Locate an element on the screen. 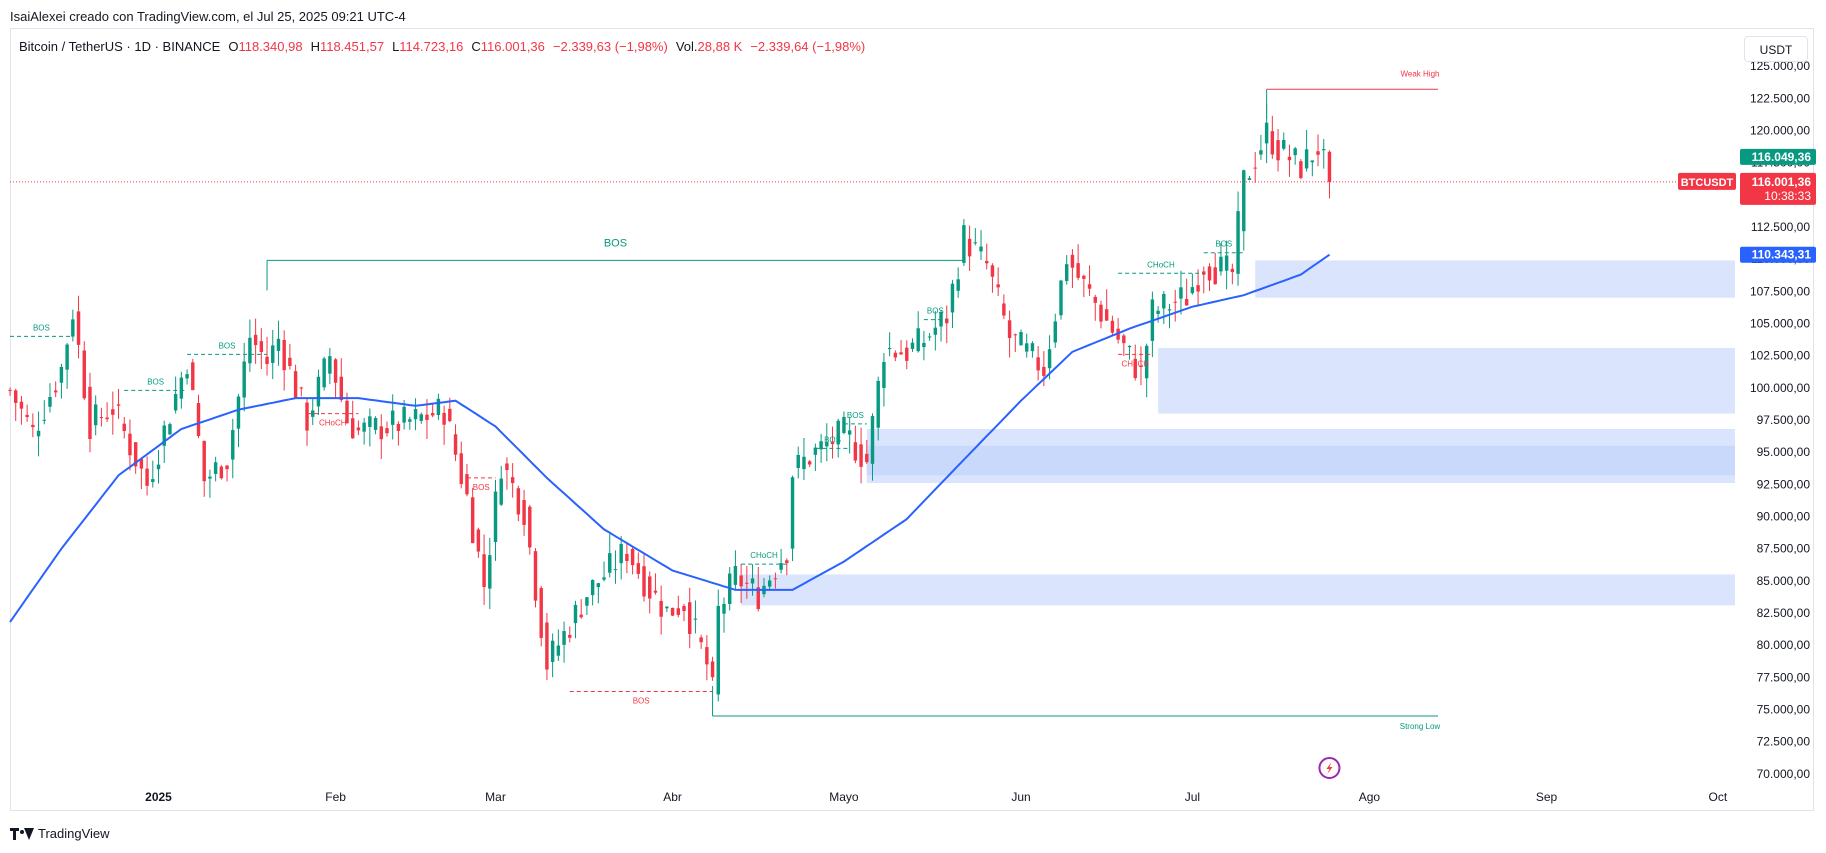 The width and height of the screenshot is (1826, 853). y-tick-label: 105.000,00 is located at coordinates (1780, 323).